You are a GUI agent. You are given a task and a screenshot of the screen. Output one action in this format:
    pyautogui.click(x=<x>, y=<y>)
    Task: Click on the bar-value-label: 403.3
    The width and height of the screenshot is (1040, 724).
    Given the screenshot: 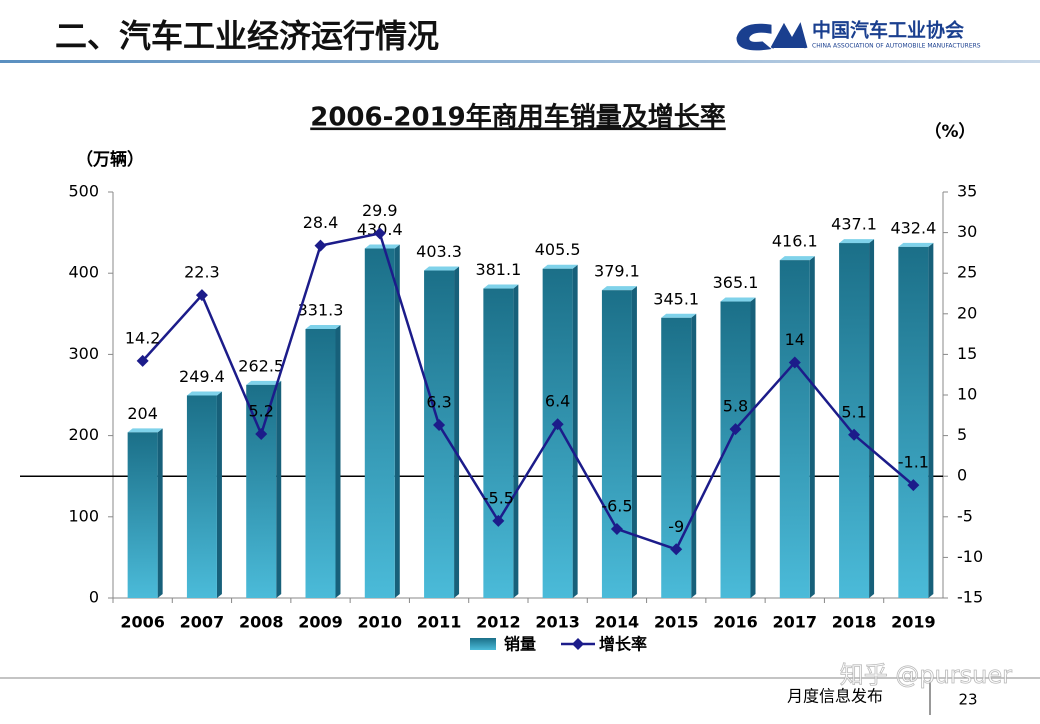 What is the action you would take?
    pyautogui.click(x=439, y=251)
    